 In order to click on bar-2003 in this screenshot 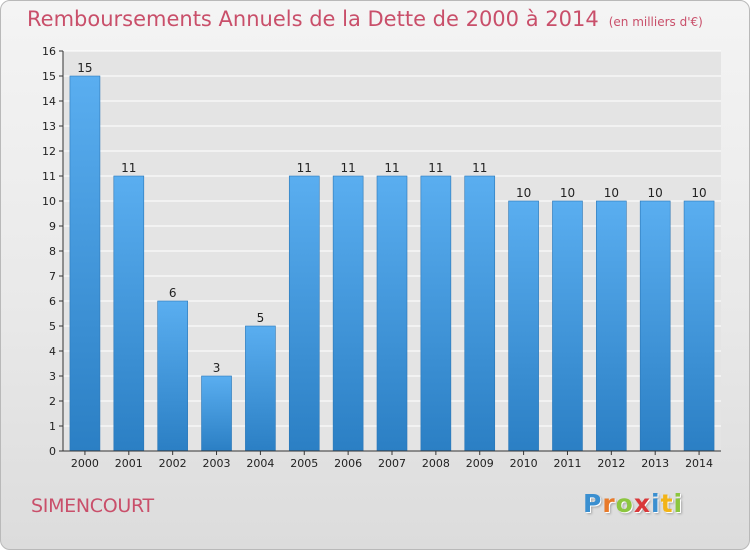, I will do `click(216, 413)`.